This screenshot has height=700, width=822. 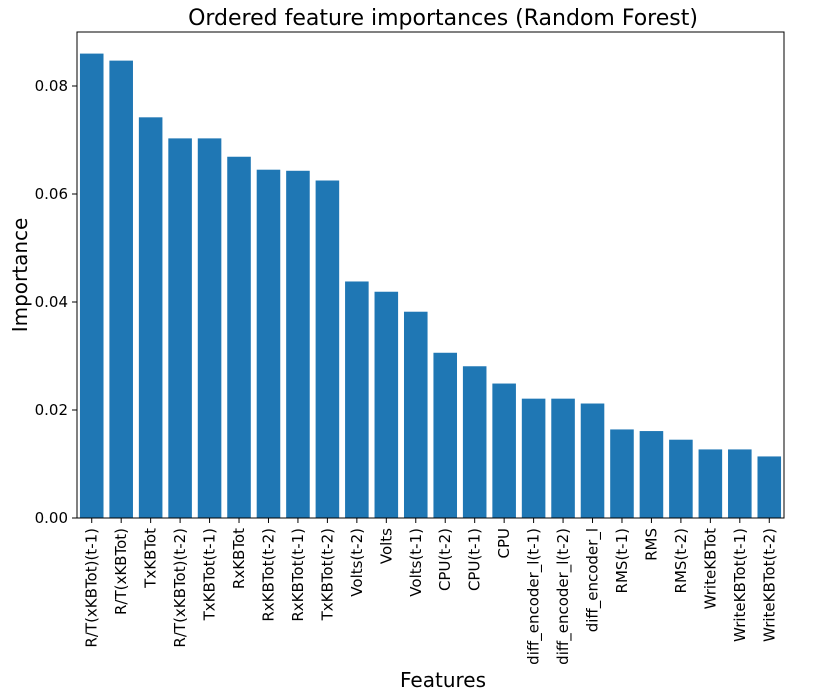 What do you see at coordinates (563, 596) in the screenshot?
I see `x-tick-label: diff_encoder_l(t-2)` at bounding box center [563, 596].